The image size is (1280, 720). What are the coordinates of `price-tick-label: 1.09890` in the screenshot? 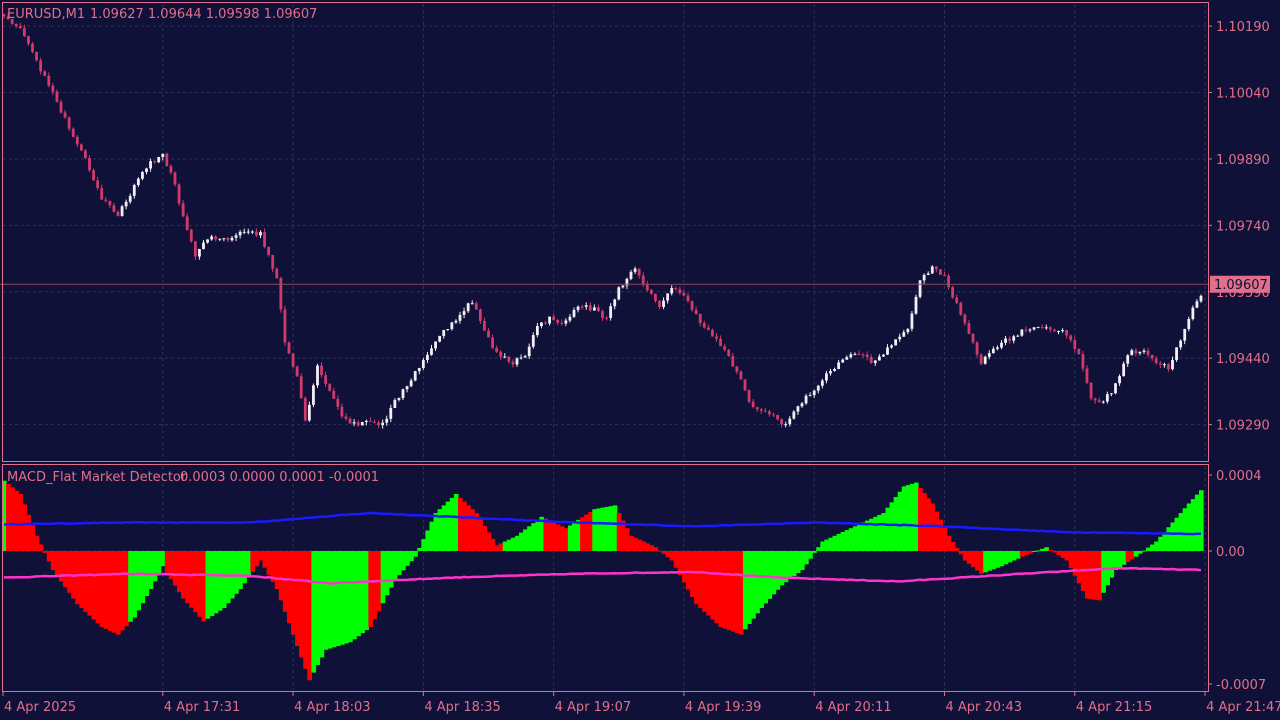 It's located at (1243, 160).